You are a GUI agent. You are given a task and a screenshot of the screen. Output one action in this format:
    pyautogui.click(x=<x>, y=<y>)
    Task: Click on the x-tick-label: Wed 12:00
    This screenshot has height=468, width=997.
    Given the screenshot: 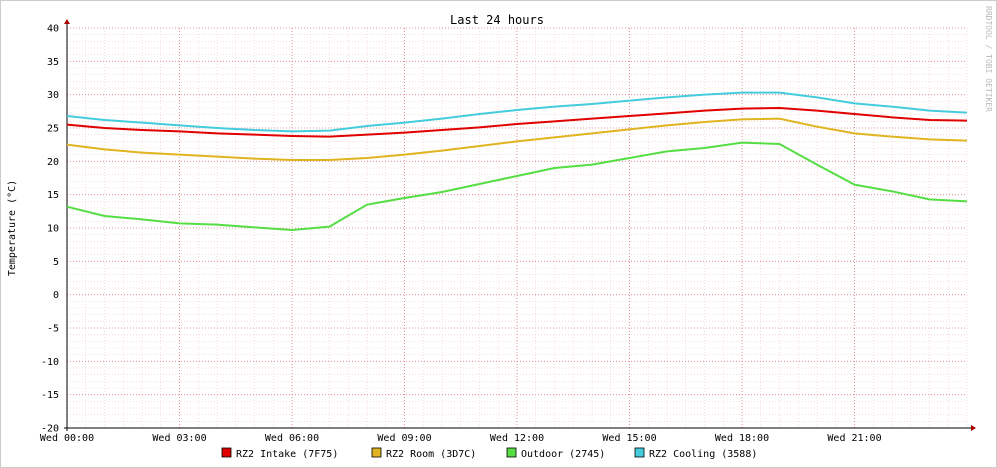 What is the action you would take?
    pyautogui.click(x=517, y=438)
    